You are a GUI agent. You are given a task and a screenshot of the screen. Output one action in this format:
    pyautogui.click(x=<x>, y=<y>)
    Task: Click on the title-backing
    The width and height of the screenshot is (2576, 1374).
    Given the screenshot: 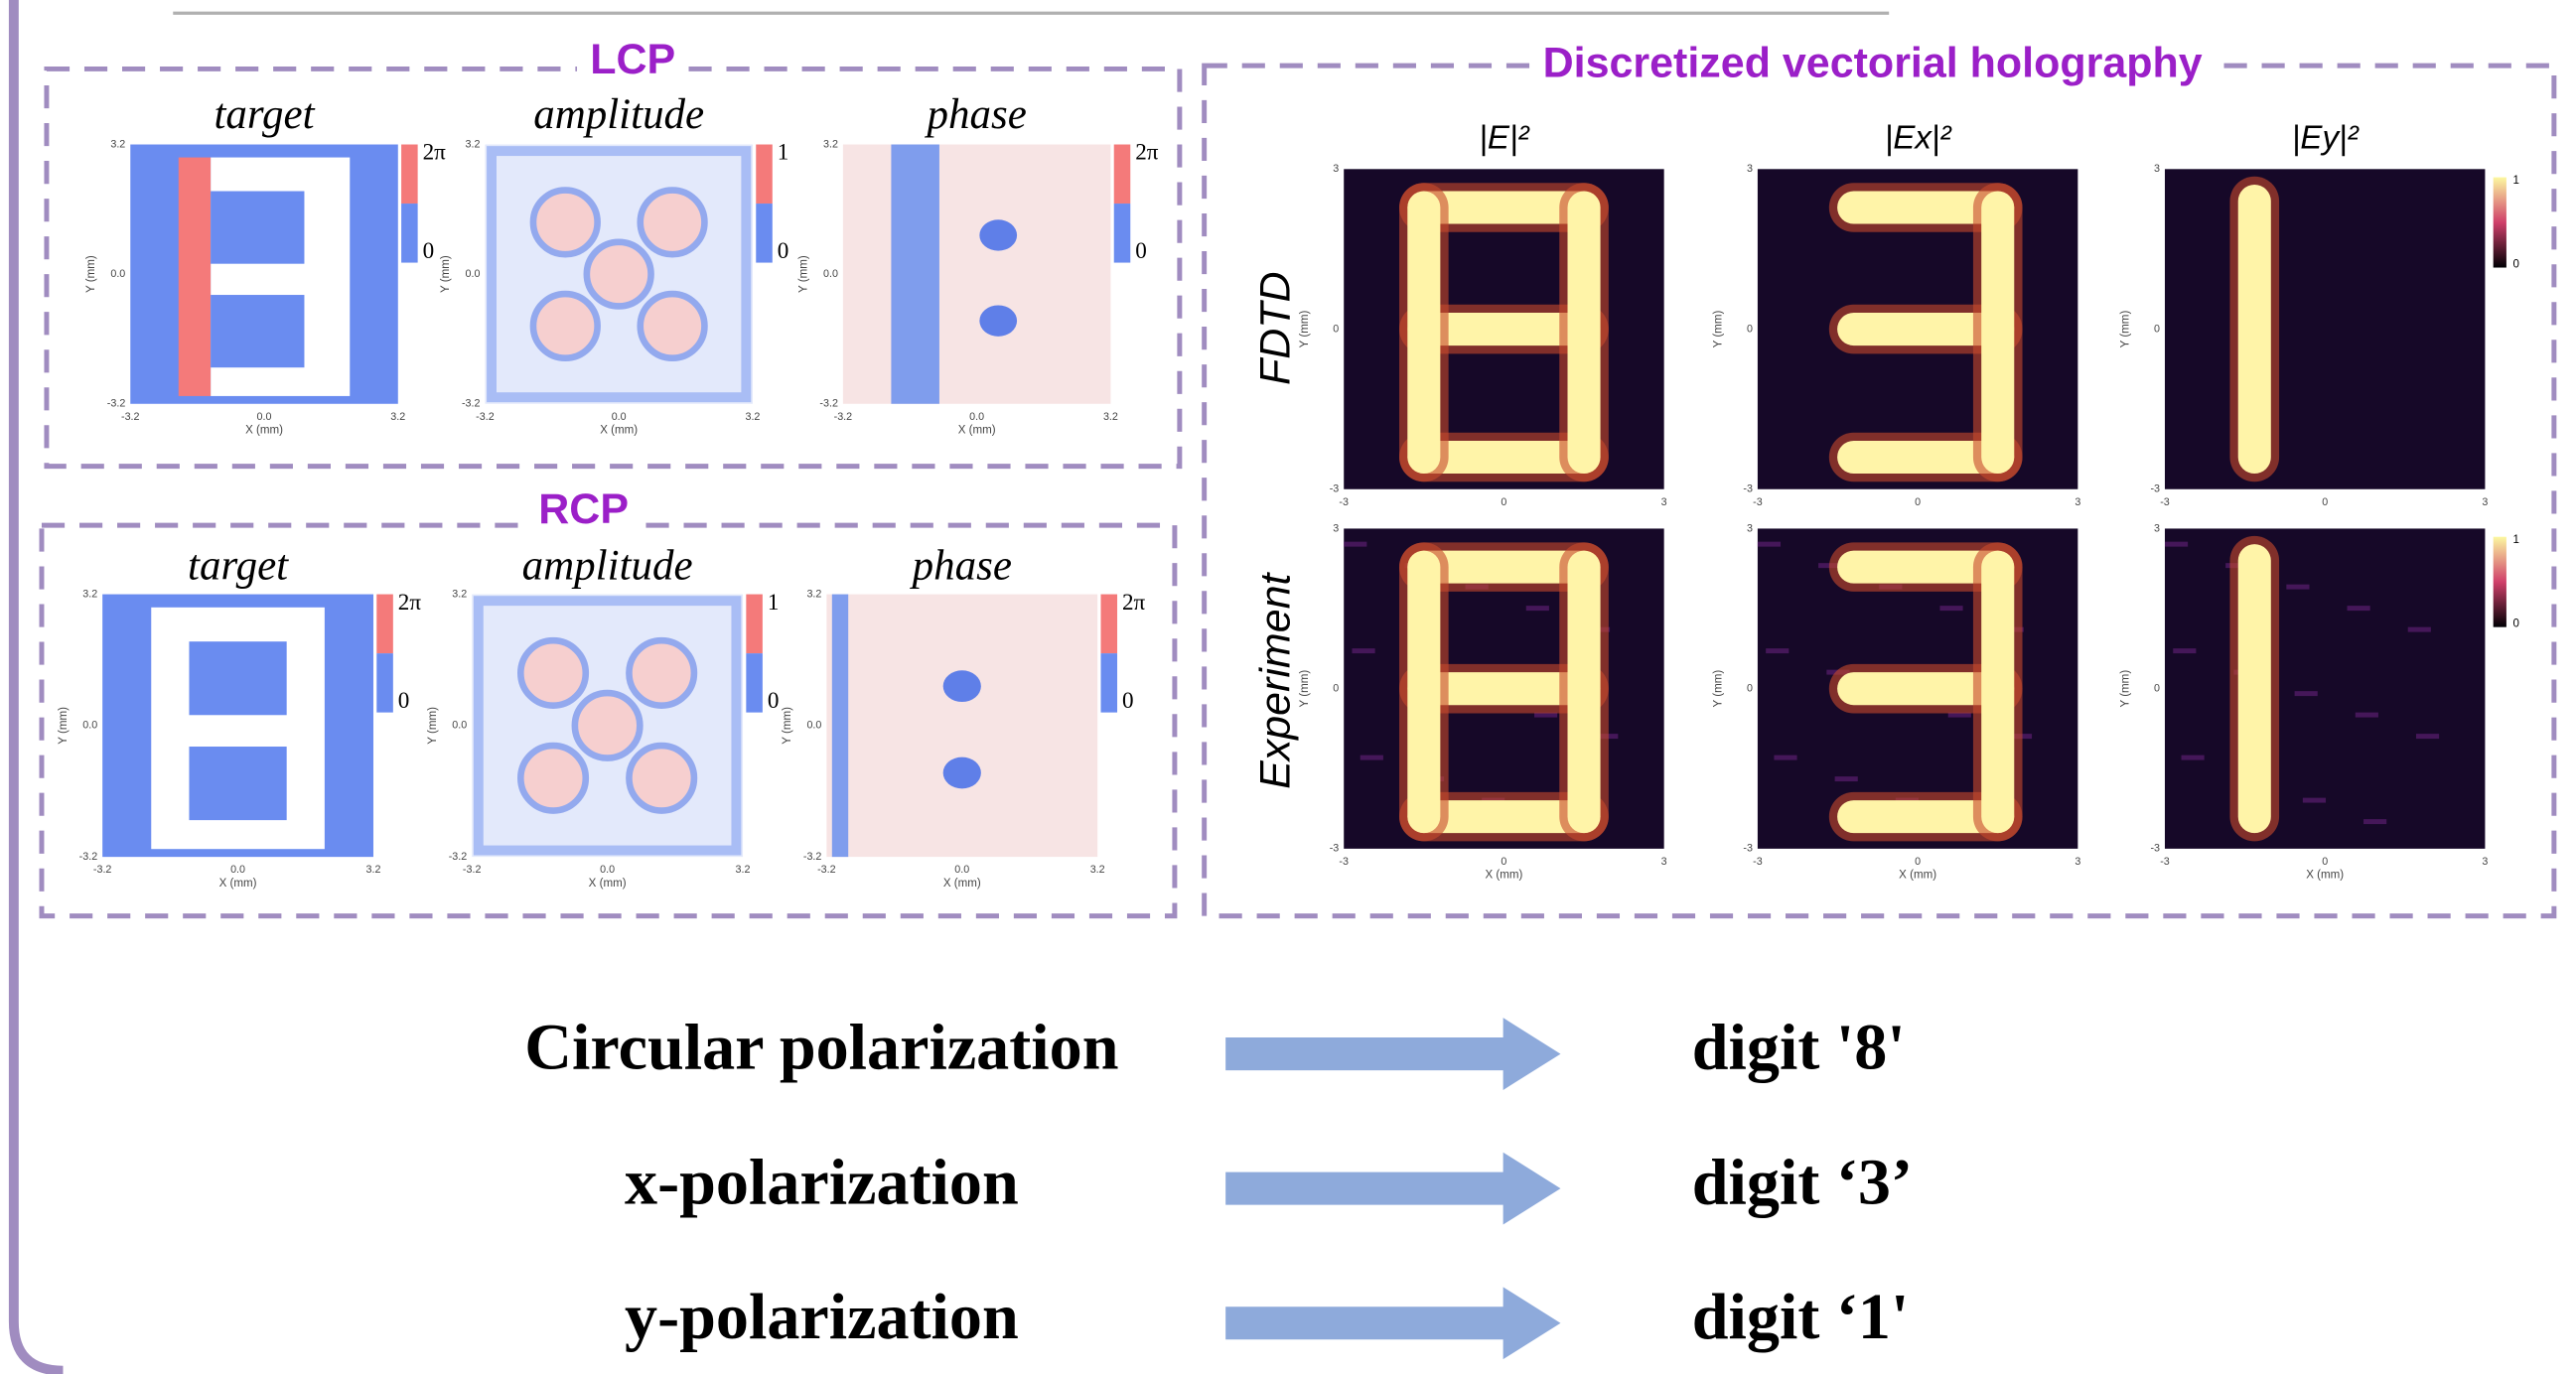 What is the action you would take?
    pyautogui.click(x=584, y=512)
    